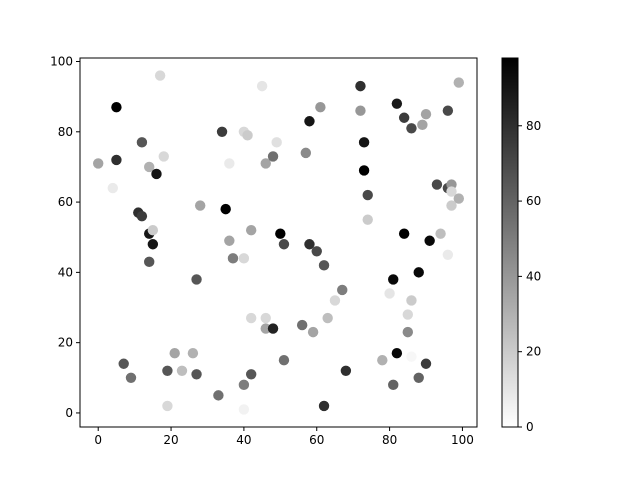 This screenshot has width=640, height=480. I want to click on colorbar-tick-label: 80, so click(533, 126).